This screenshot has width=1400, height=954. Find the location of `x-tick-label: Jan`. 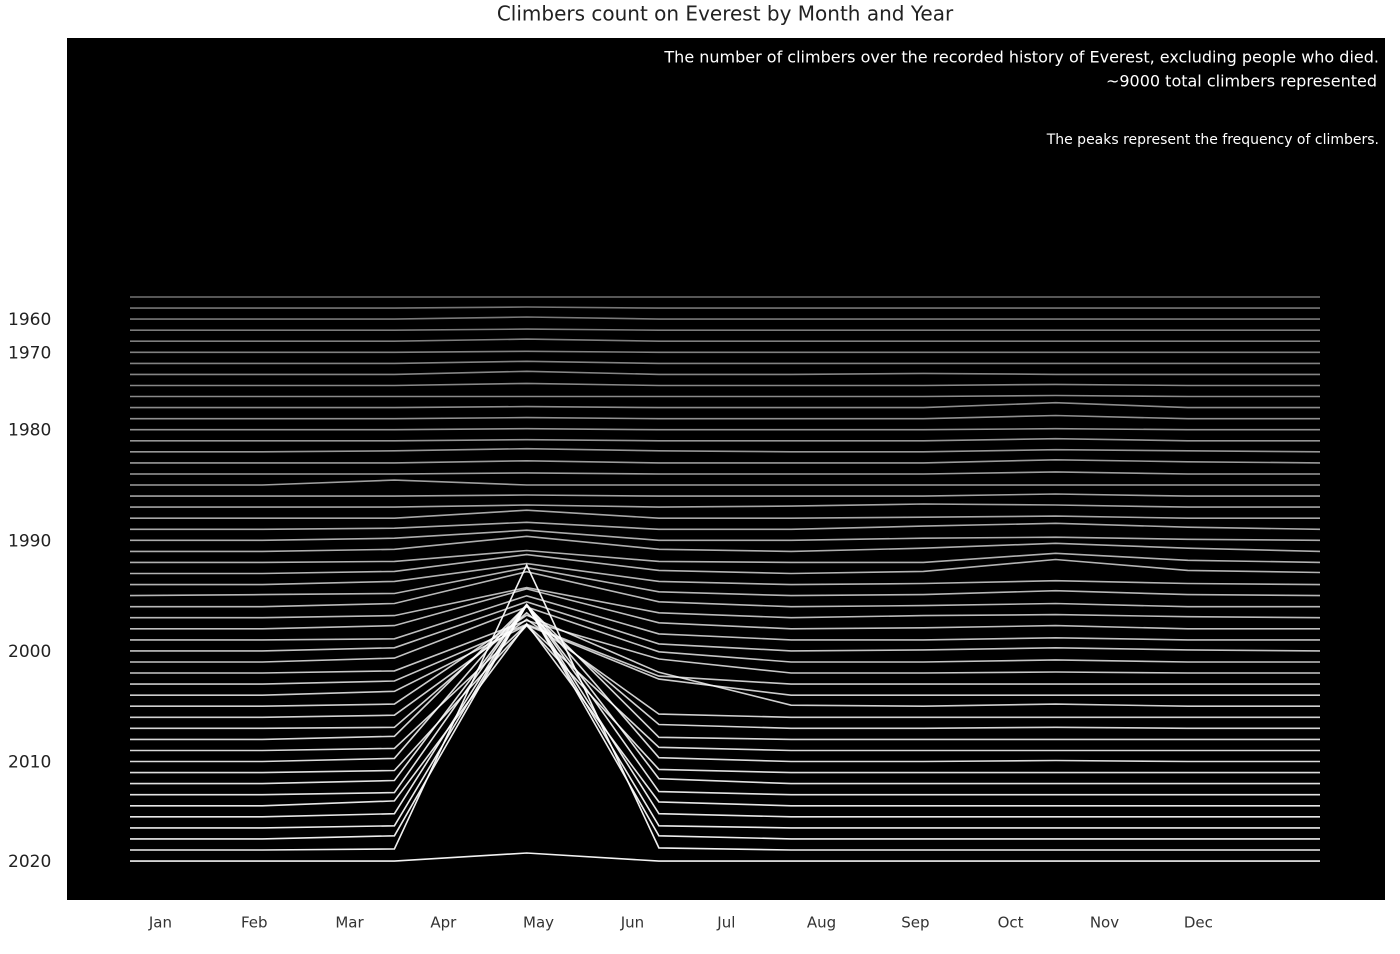

x-tick-label: Jan is located at coordinates (160, 923).